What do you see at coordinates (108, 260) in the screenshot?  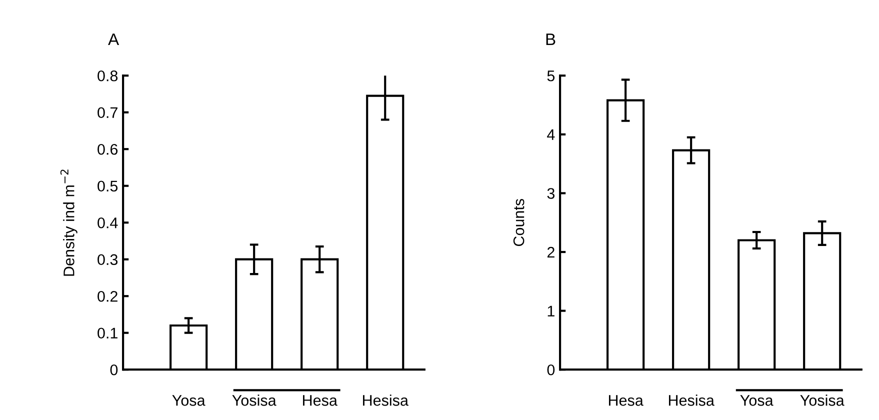 I see `y-tick-label: 0.3` at bounding box center [108, 260].